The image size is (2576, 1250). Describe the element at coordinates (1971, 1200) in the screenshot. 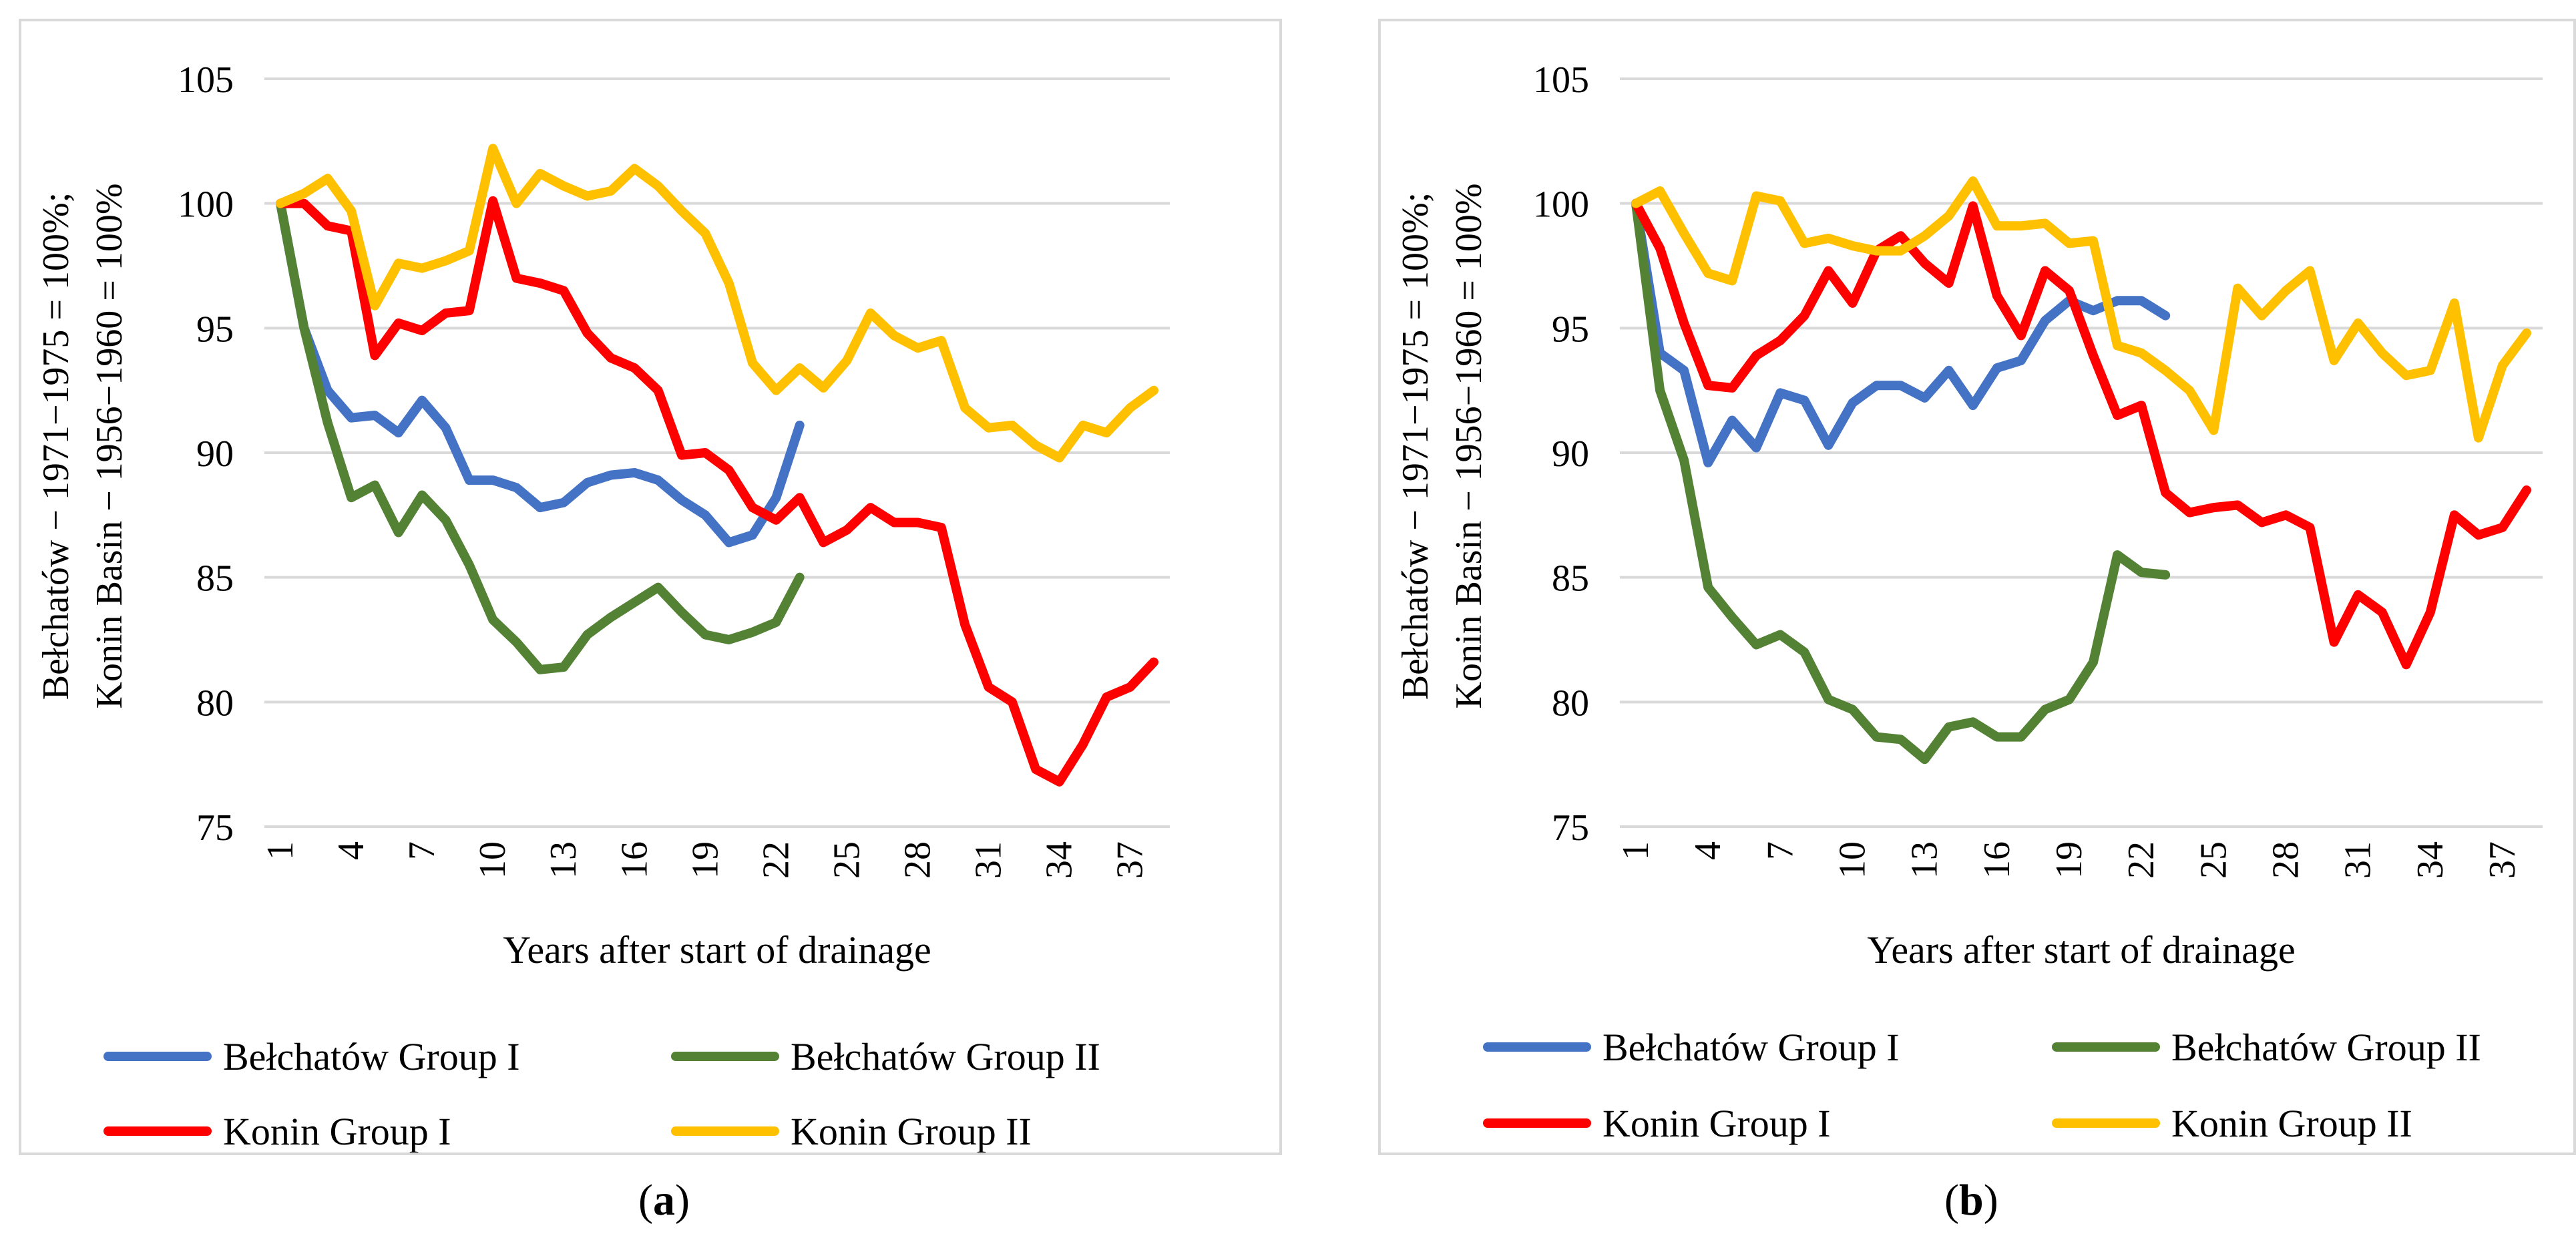

I see `panel-b-label: (b)` at that location.